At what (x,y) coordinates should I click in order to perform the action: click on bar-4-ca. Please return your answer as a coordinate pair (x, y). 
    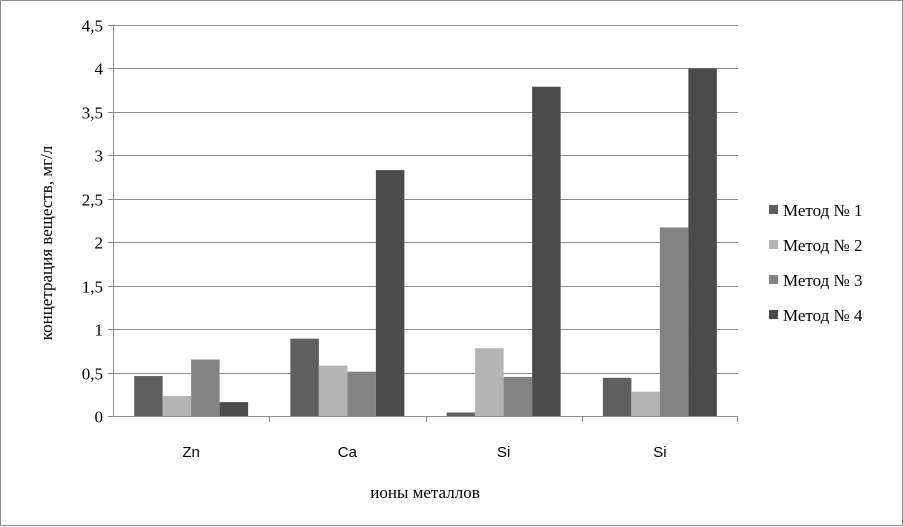
    Looking at the image, I should click on (390, 293).